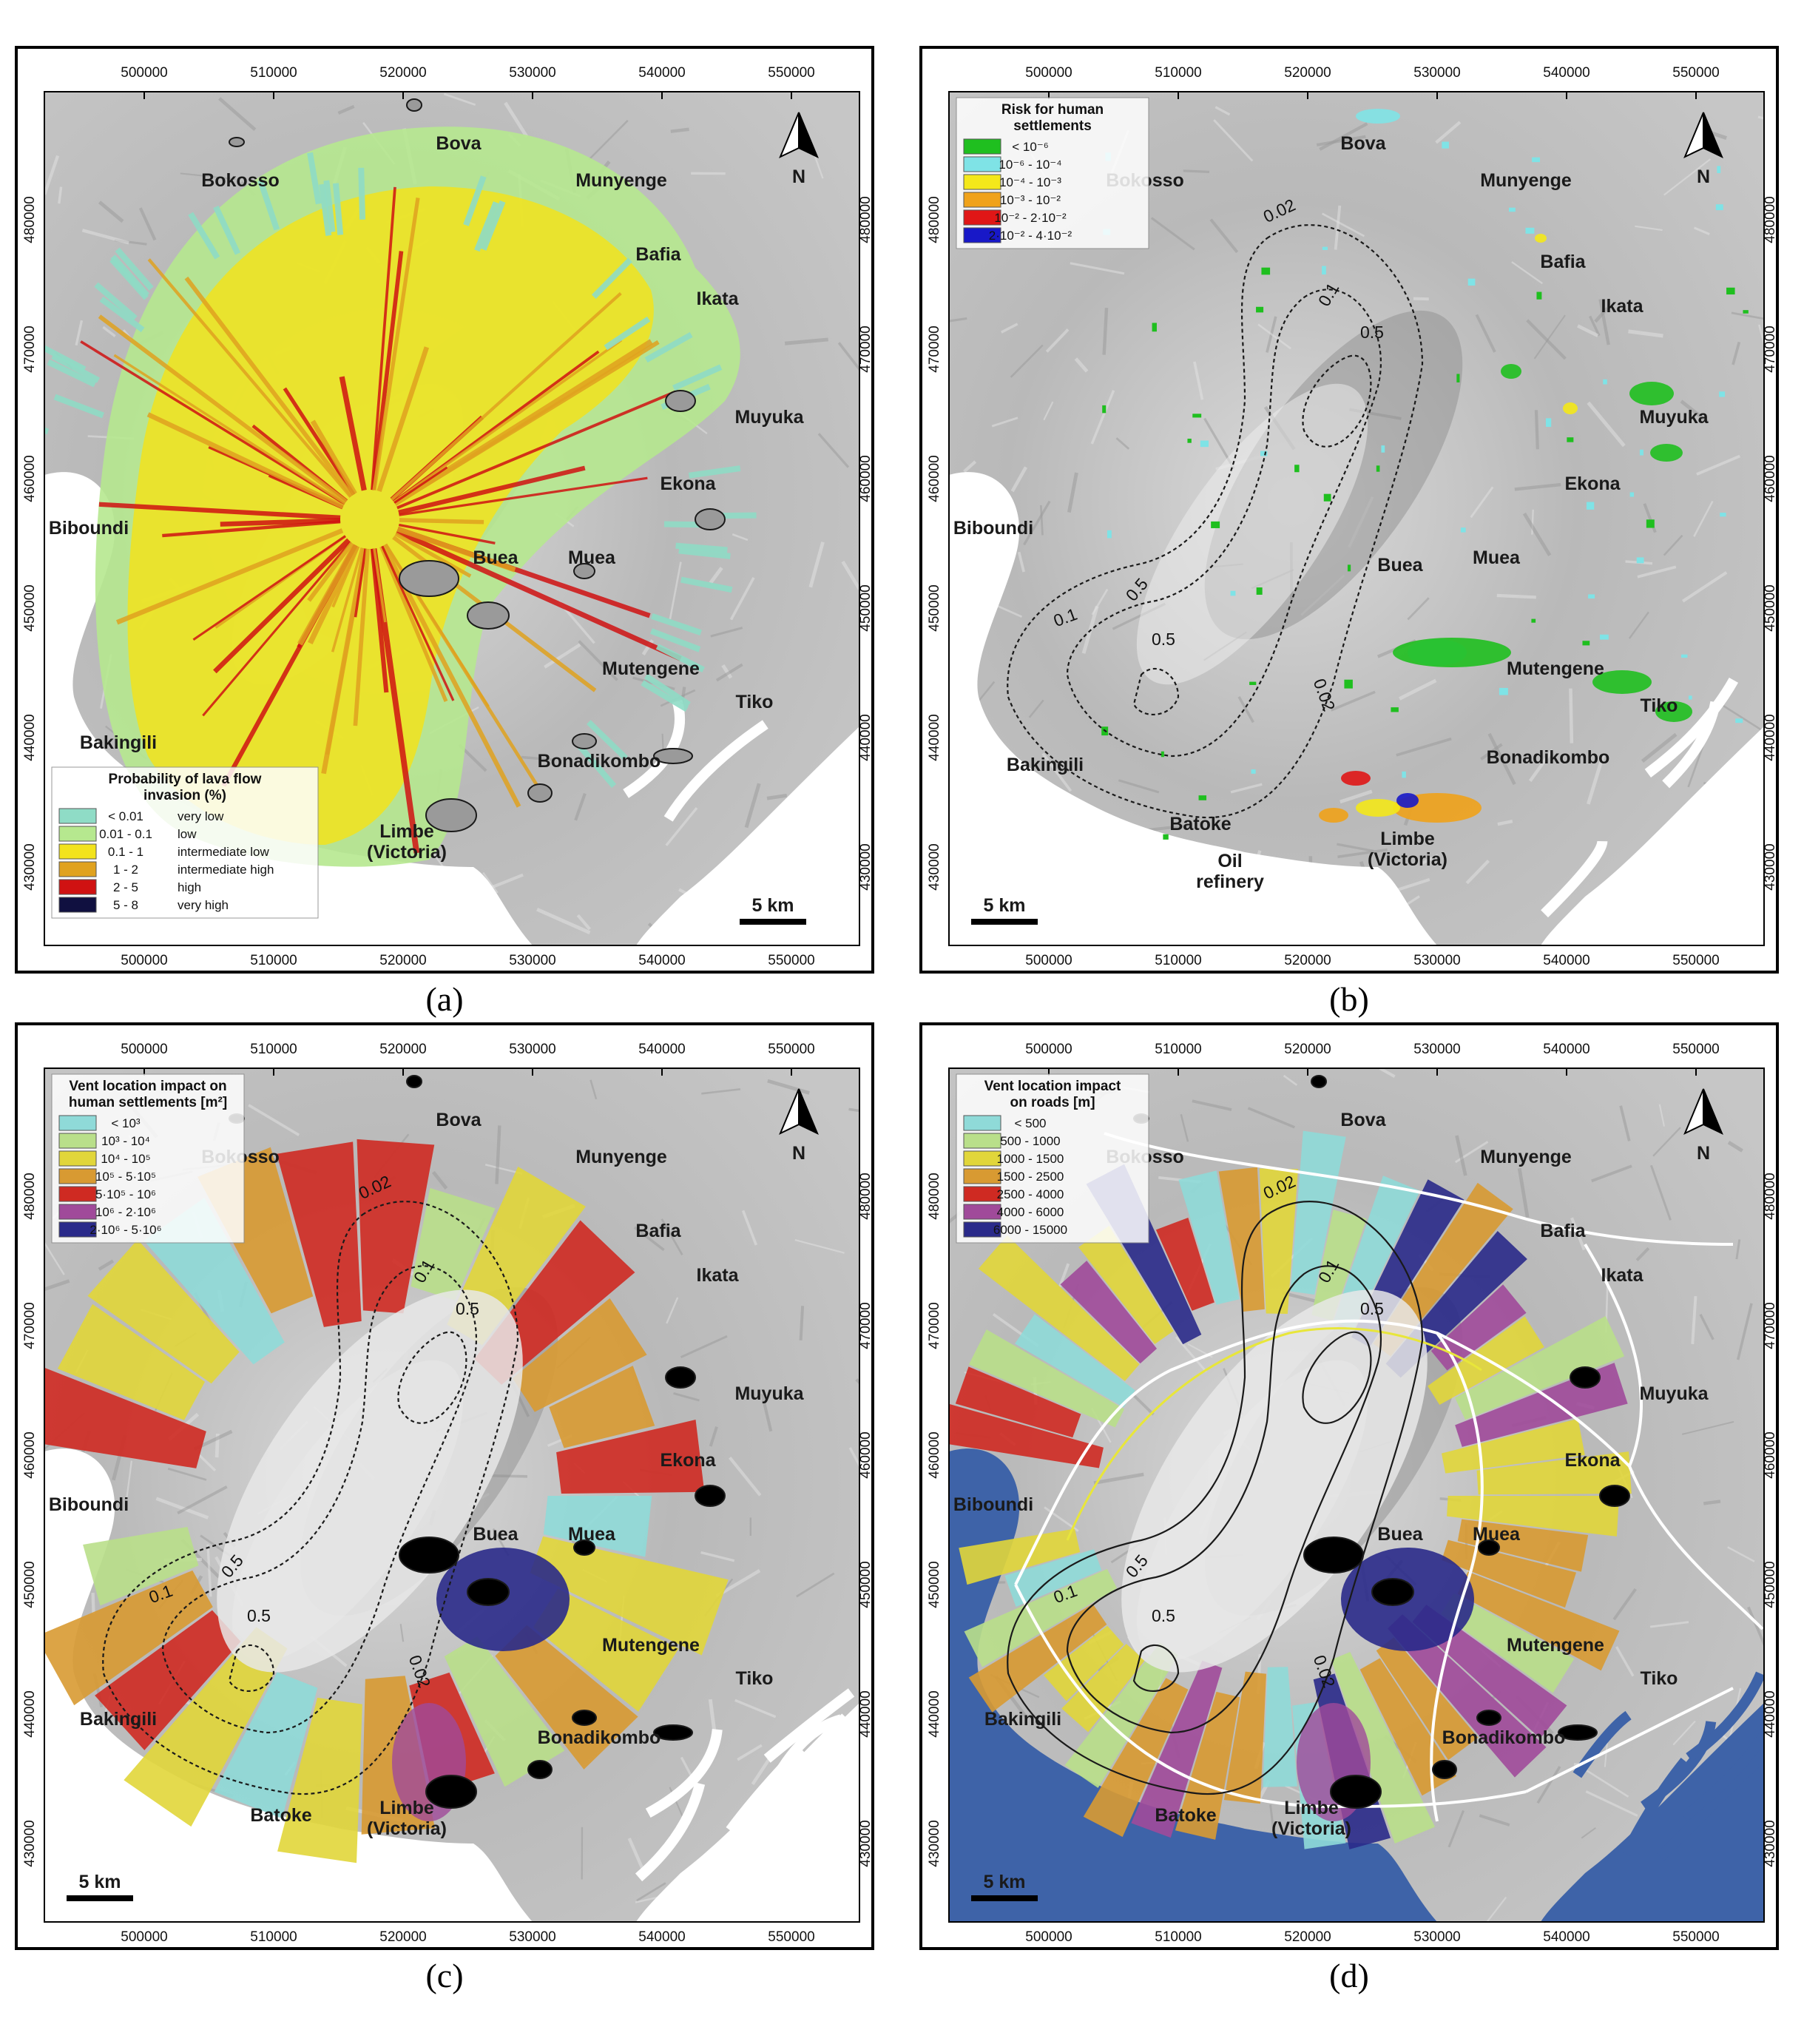 Image resolution: width=1804 pixels, height=2044 pixels. Describe the element at coordinates (661, 960) in the screenshot. I see `x-tick-label-bottom: 540000` at that location.